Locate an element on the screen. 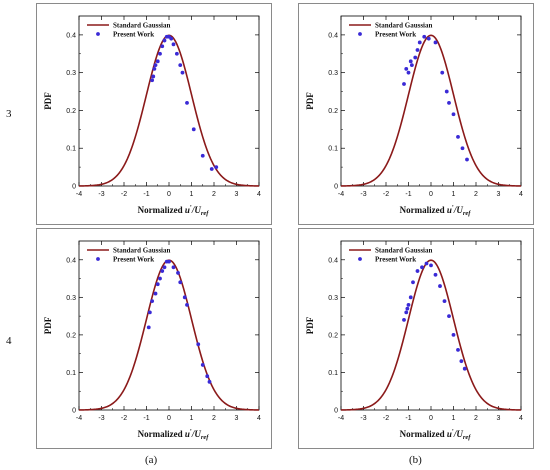 The width and height of the screenshot is (550, 470). x-axis-label-sub: ref is located at coordinates (205, 437).